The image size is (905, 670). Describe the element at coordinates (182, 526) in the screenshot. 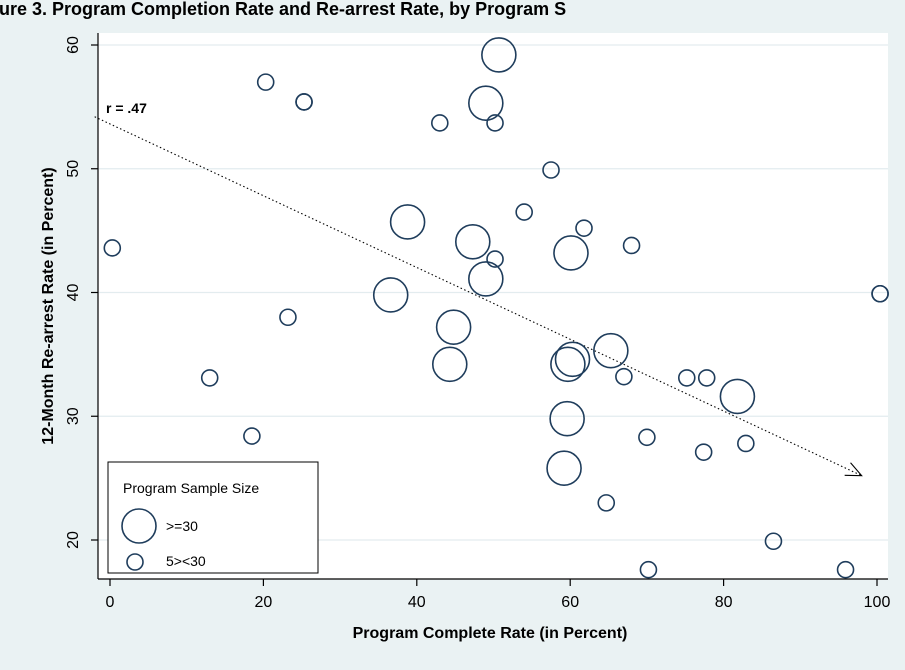

I see `legend-label-large: >=30` at that location.